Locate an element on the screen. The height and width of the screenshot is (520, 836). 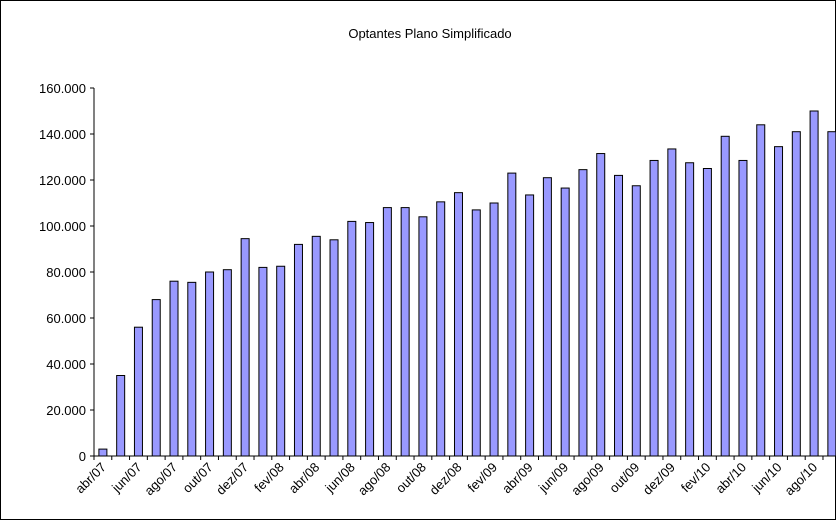
y-tick-label: 140.000 is located at coordinates (62, 134).